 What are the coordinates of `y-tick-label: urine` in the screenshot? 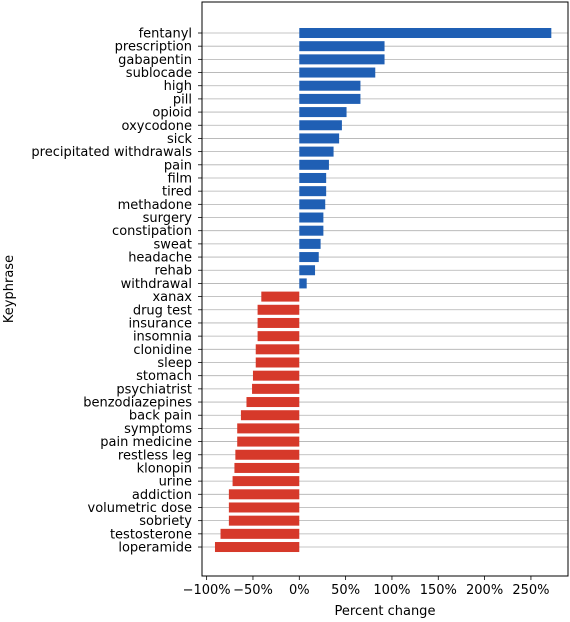 It's located at (175, 482).